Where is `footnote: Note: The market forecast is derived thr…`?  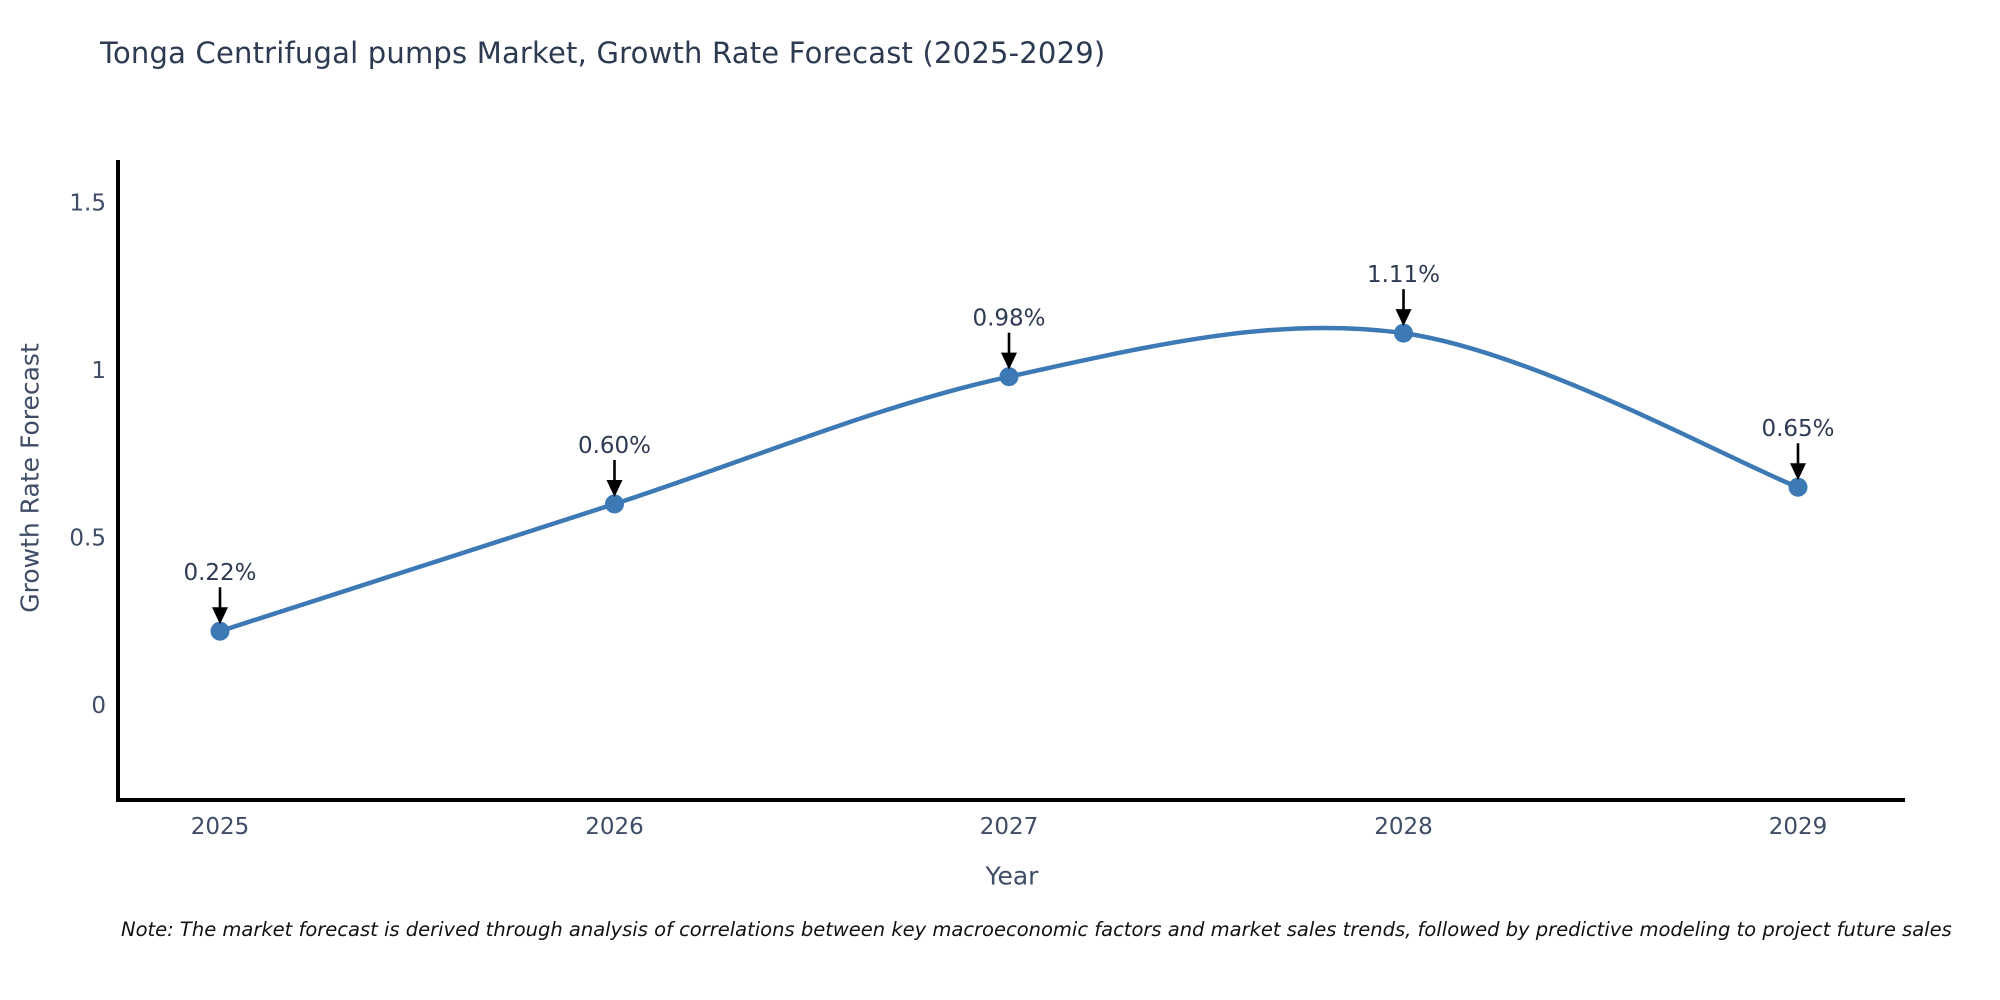
footnote: Note: The market forecast is derived thr… is located at coordinates (1036, 929).